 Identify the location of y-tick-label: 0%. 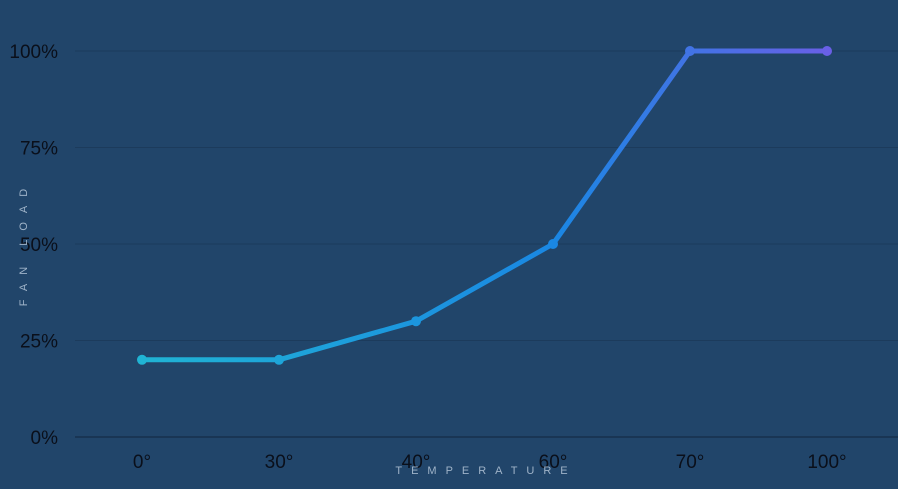
(45, 438).